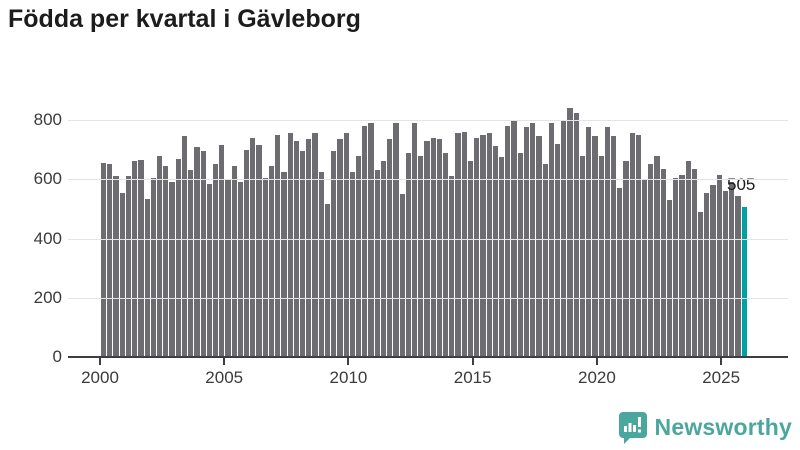 This screenshot has height=450, width=800. I want to click on x-axis-tick-label: 2015, so click(472, 377).